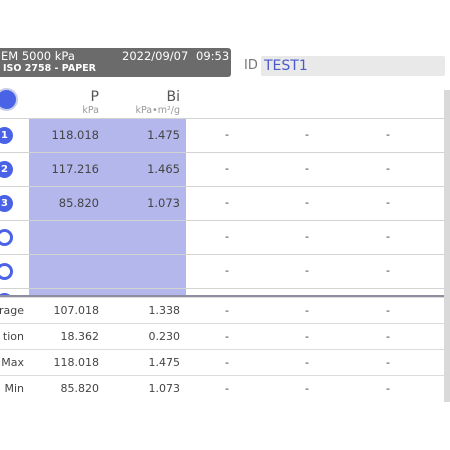 This screenshot has width=450, height=450. I want to click on value-p: 117.216, so click(75, 169).